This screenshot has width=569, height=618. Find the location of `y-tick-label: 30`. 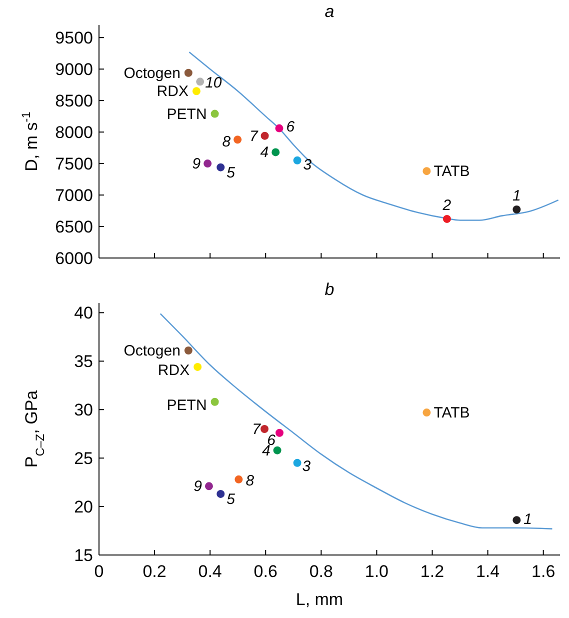

y-tick-label: 30 is located at coordinates (83, 410).